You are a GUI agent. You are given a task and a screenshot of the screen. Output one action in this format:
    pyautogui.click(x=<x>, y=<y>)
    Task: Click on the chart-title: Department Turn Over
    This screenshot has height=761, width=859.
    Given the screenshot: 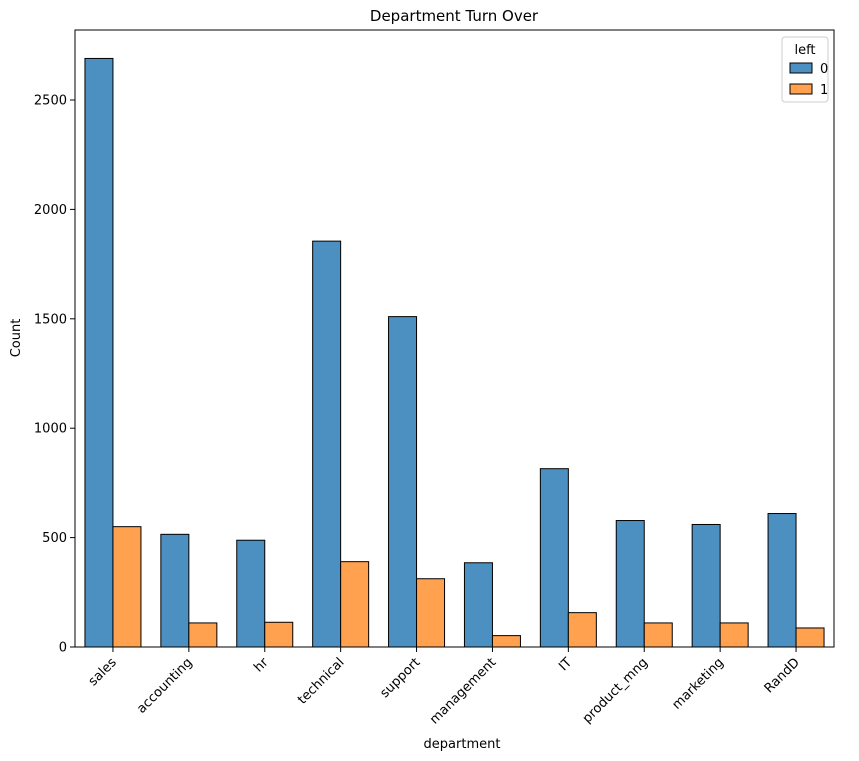 What is the action you would take?
    pyautogui.click(x=454, y=16)
    